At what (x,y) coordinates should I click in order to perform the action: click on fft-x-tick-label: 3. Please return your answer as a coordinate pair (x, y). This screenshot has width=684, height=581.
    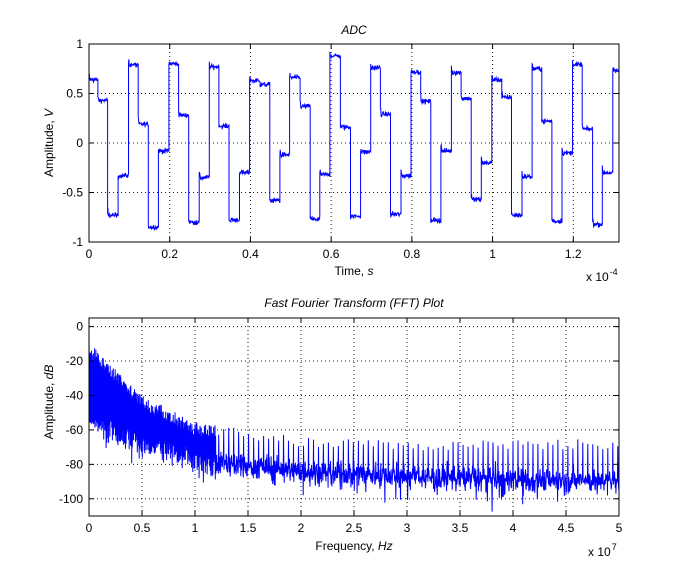
    Looking at the image, I should click on (407, 528).